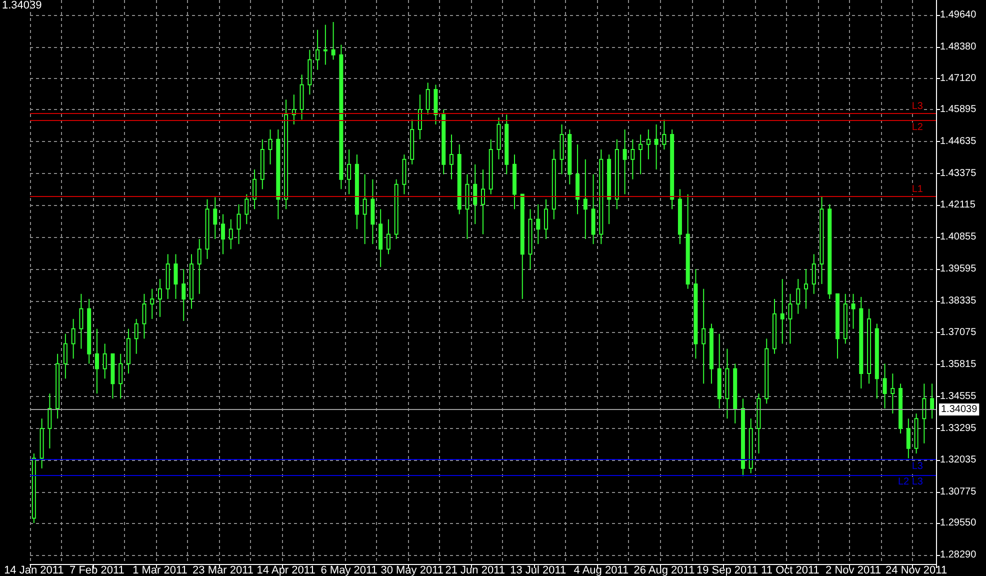 The width and height of the screenshot is (986, 576). Describe the element at coordinates (727, 570) in the screenshot. I see `x-tick-label: 19 Sep 2011` at that location.